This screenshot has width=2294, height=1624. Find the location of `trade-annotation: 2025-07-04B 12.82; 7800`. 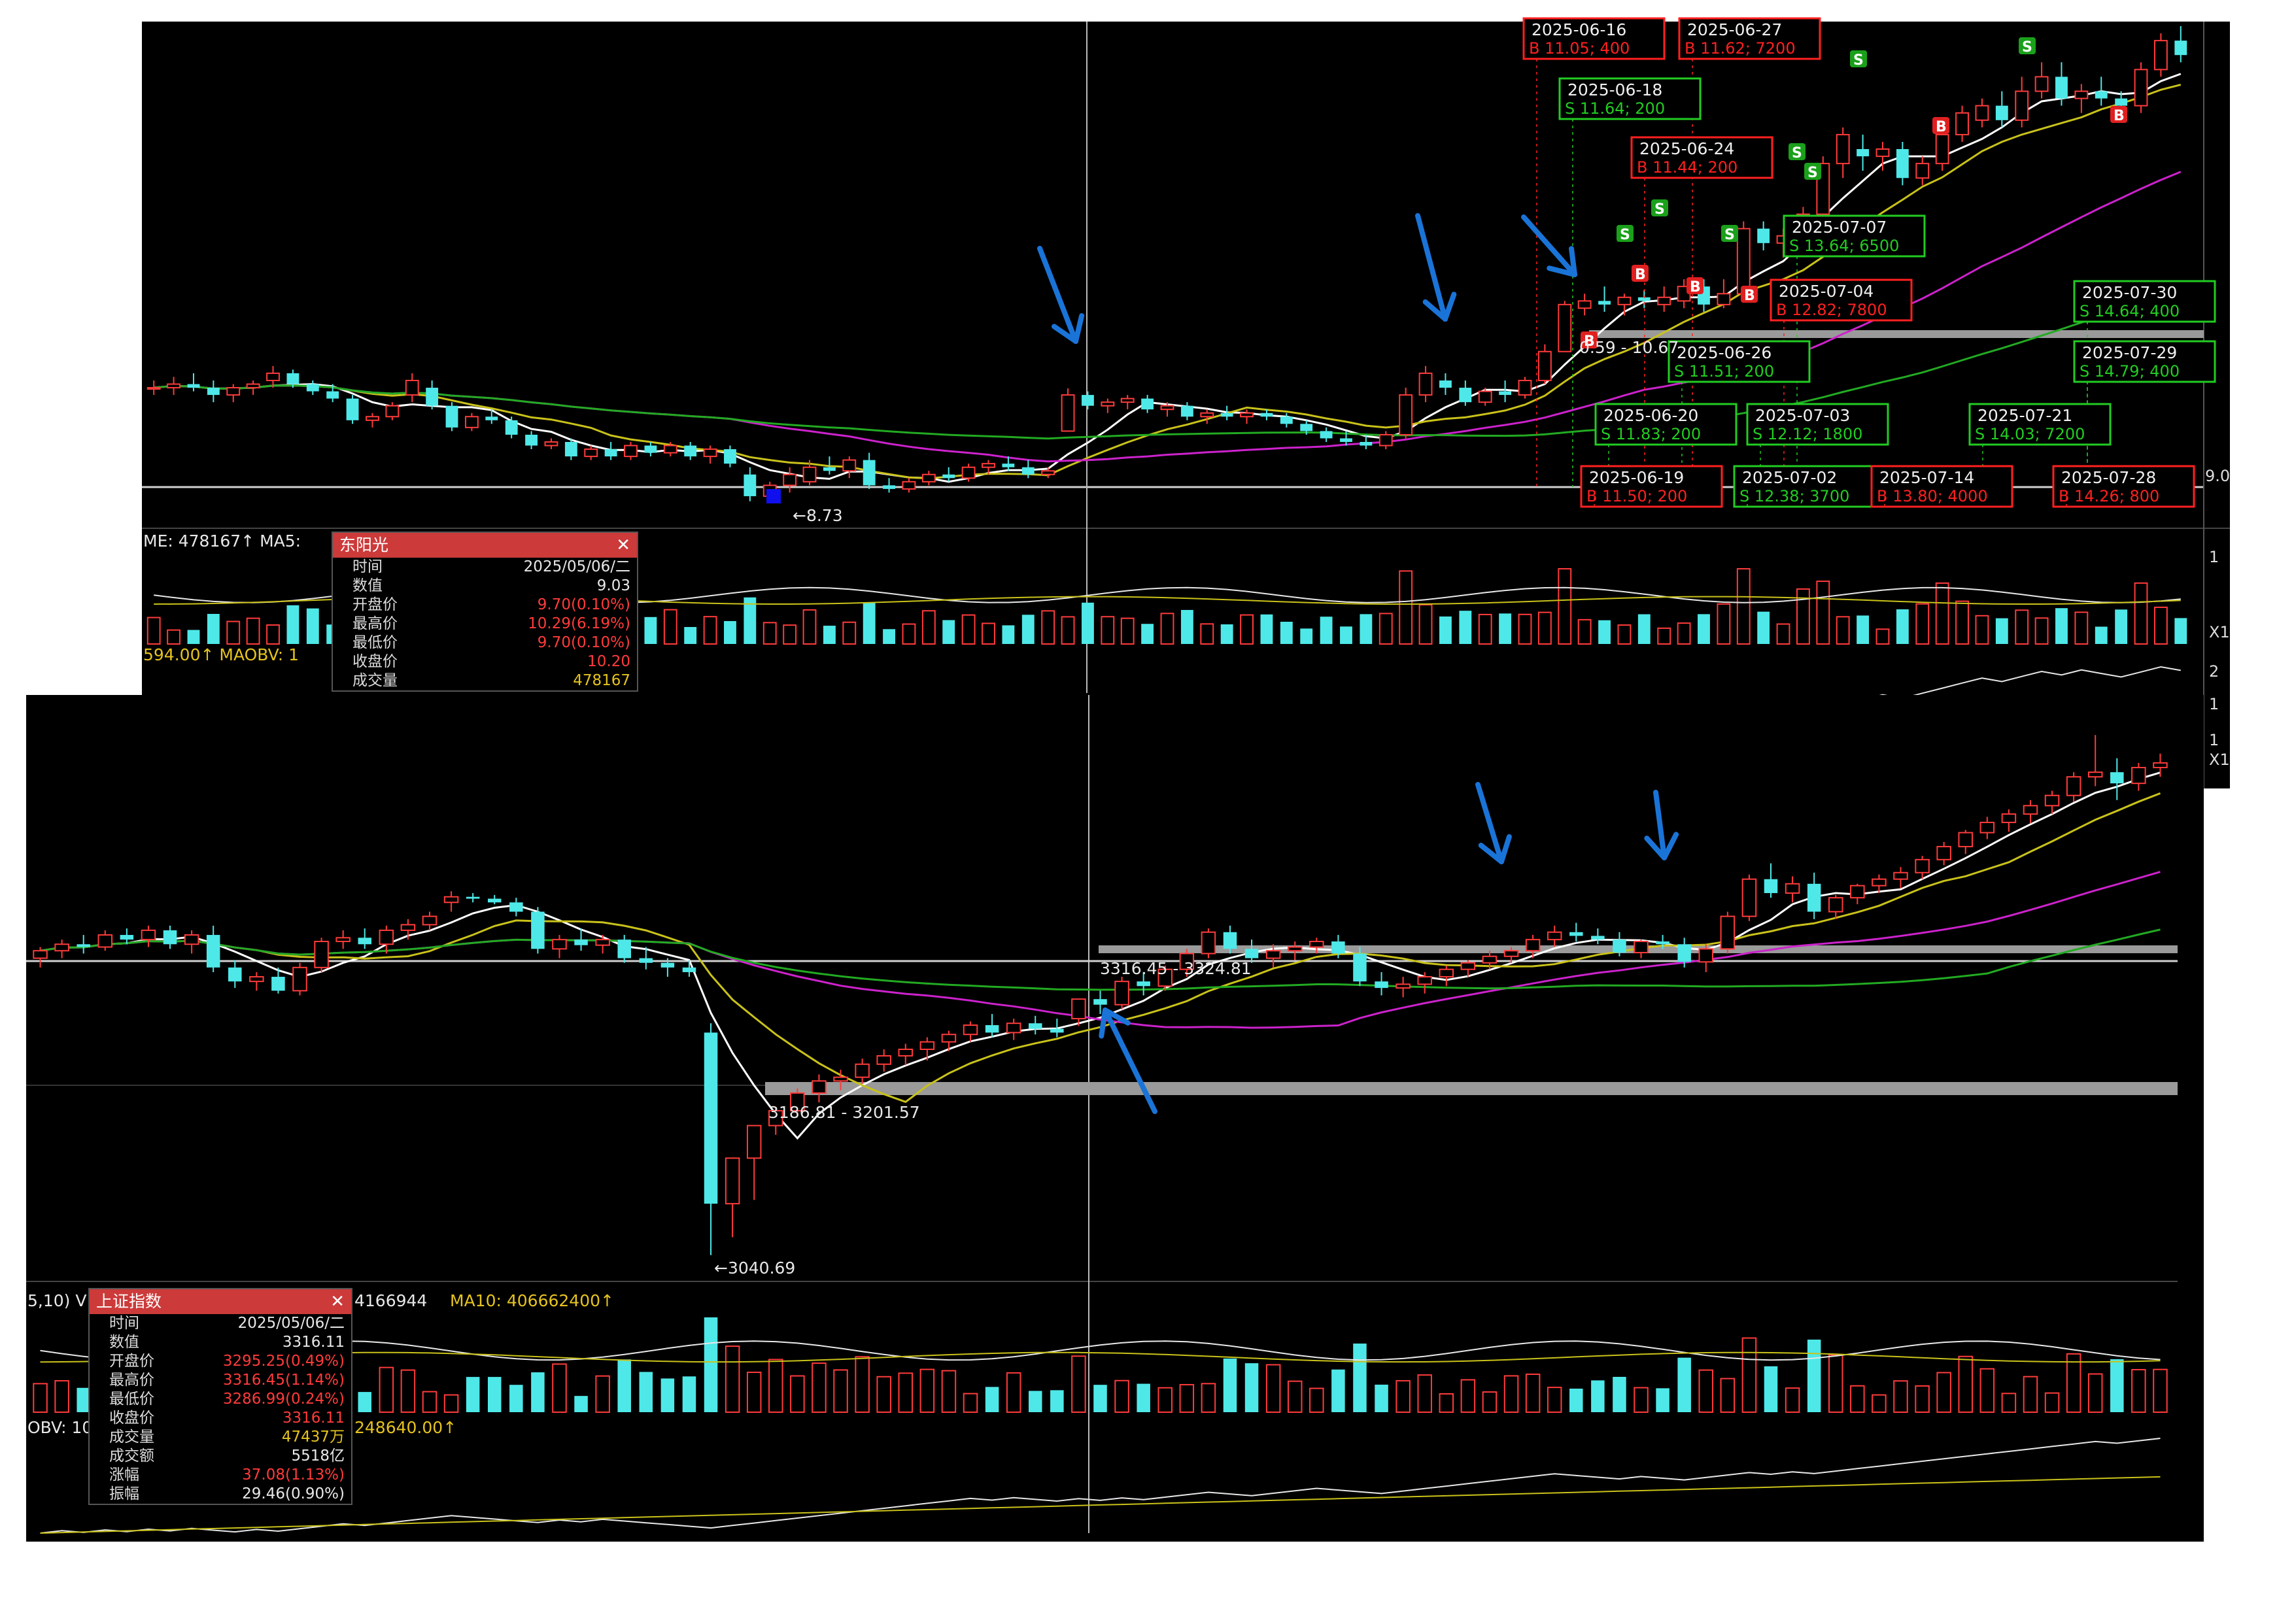

trade-annotation: 2025-07-04B 12.82; 7800 is located at coordinates (1842, 383).